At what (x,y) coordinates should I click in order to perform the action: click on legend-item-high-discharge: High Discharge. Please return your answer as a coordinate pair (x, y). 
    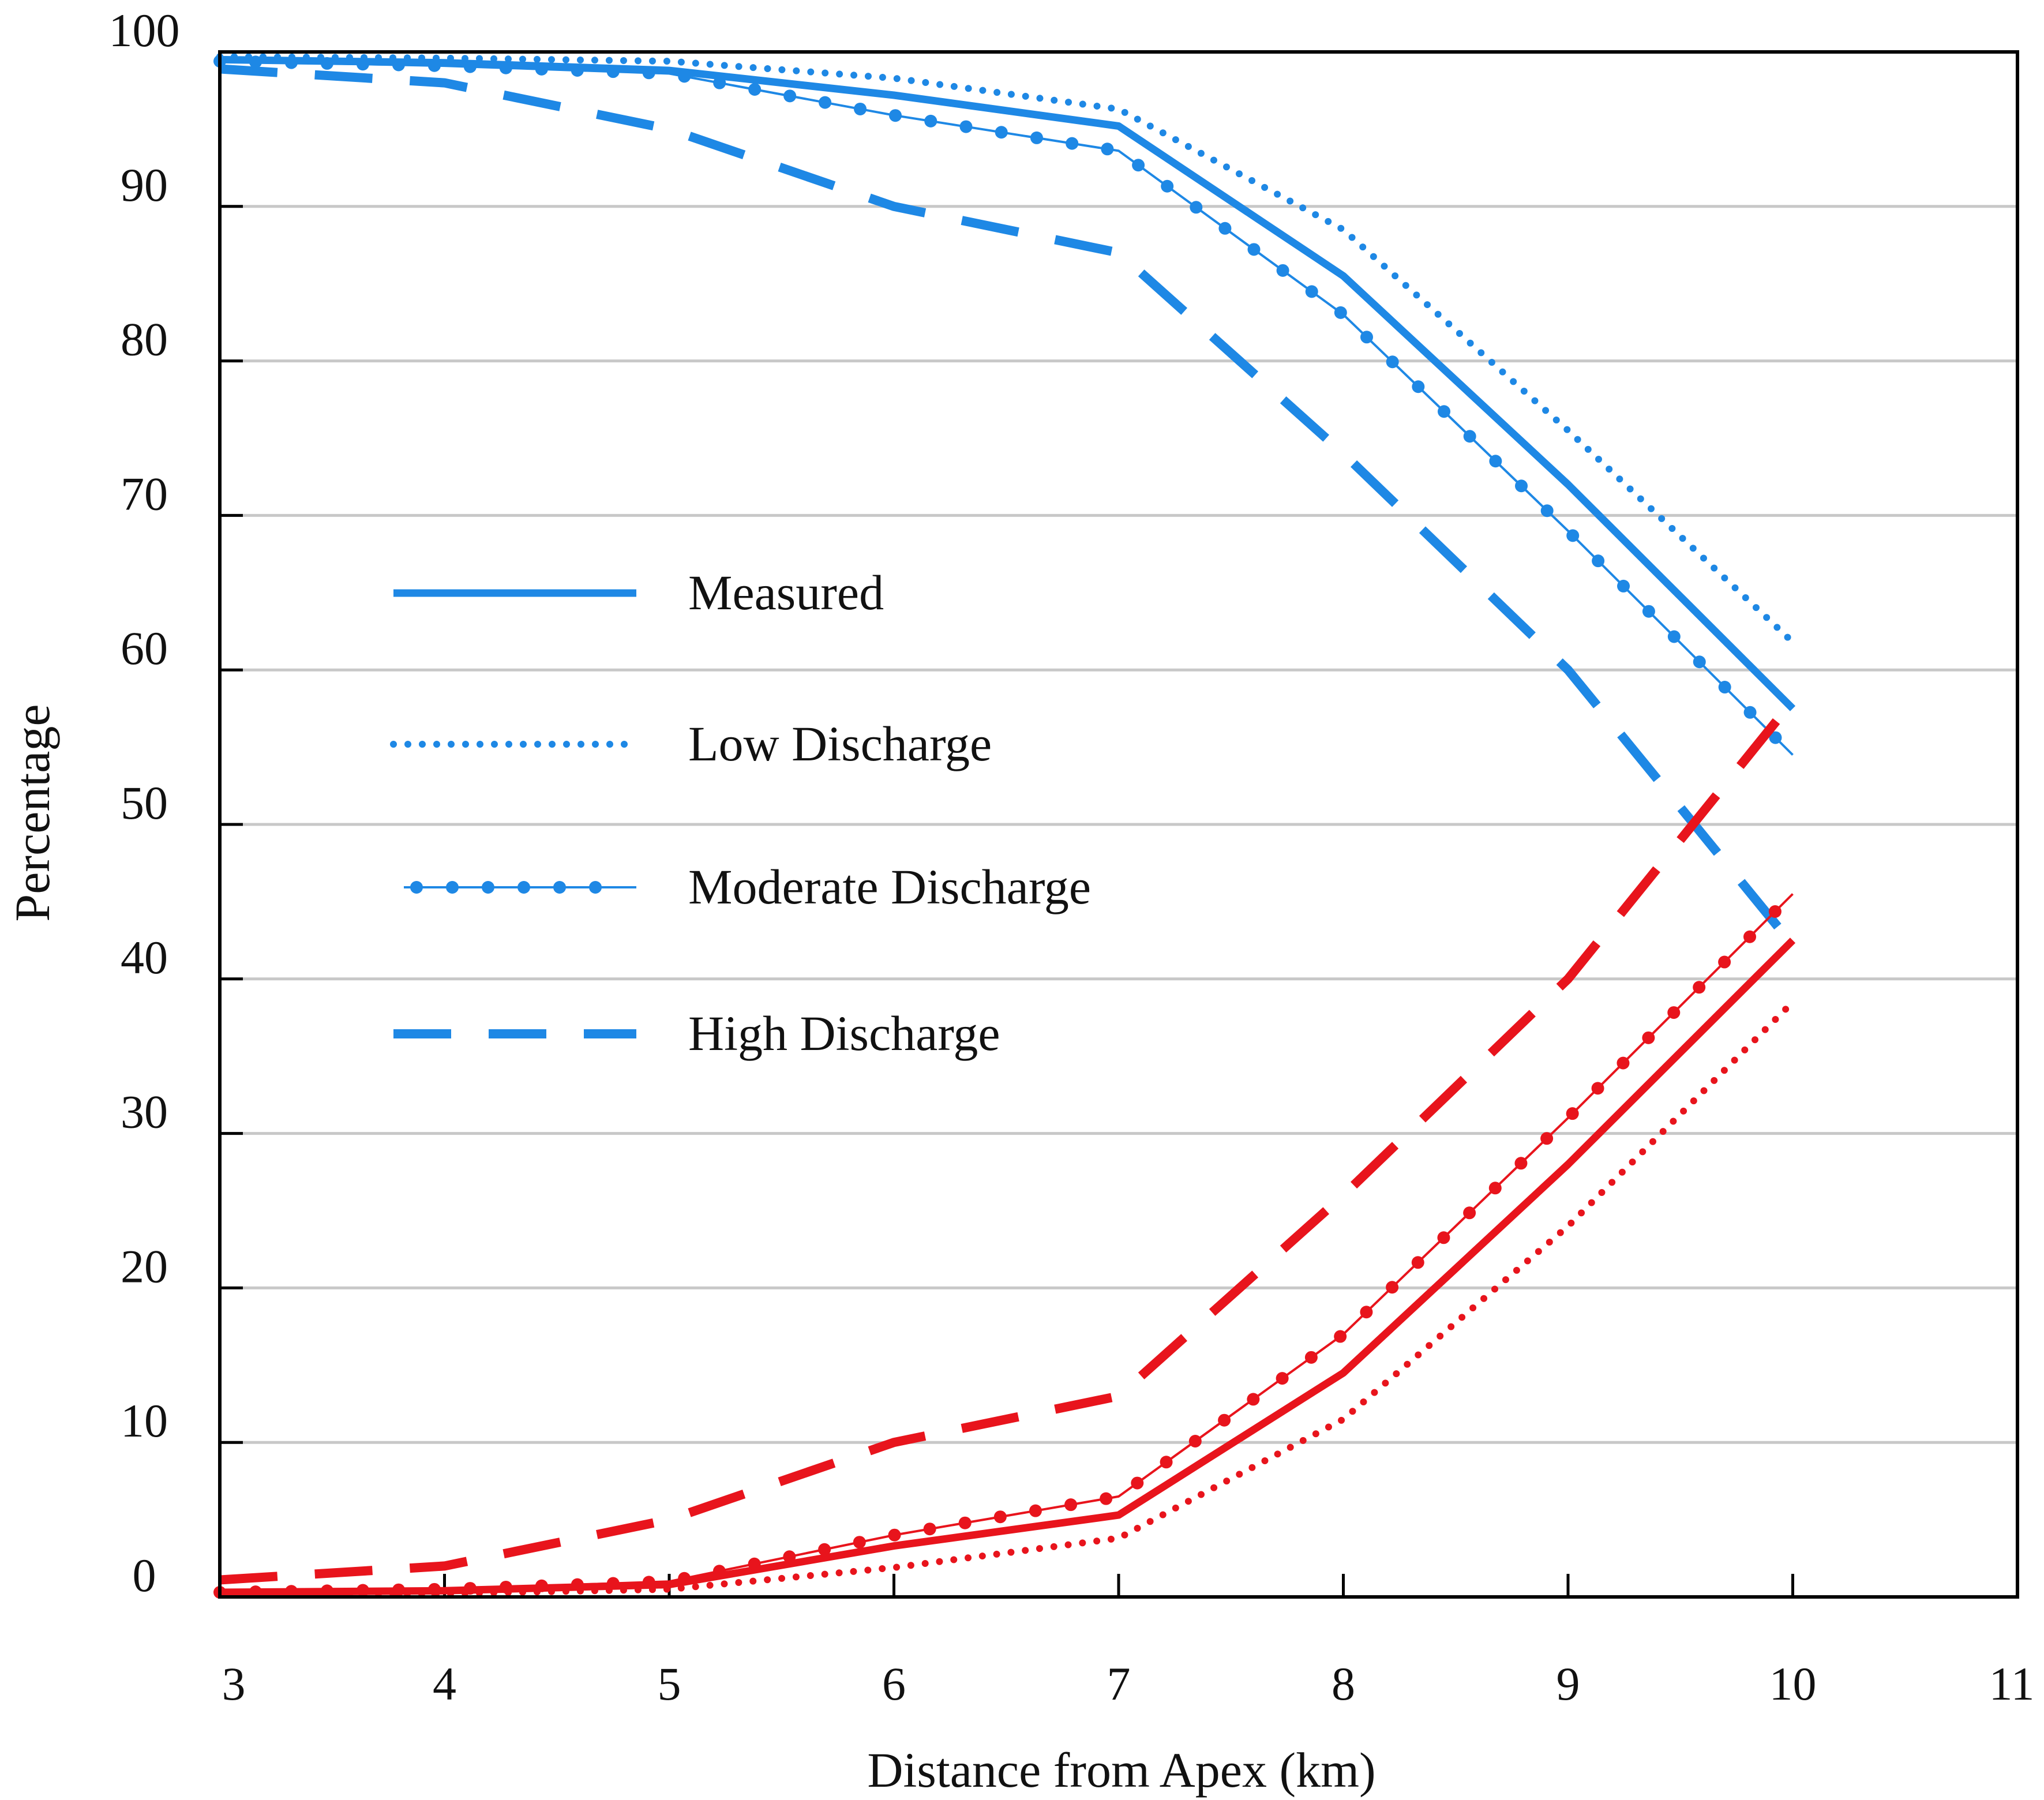
    Looking at the image, I should click on (697, 1033).